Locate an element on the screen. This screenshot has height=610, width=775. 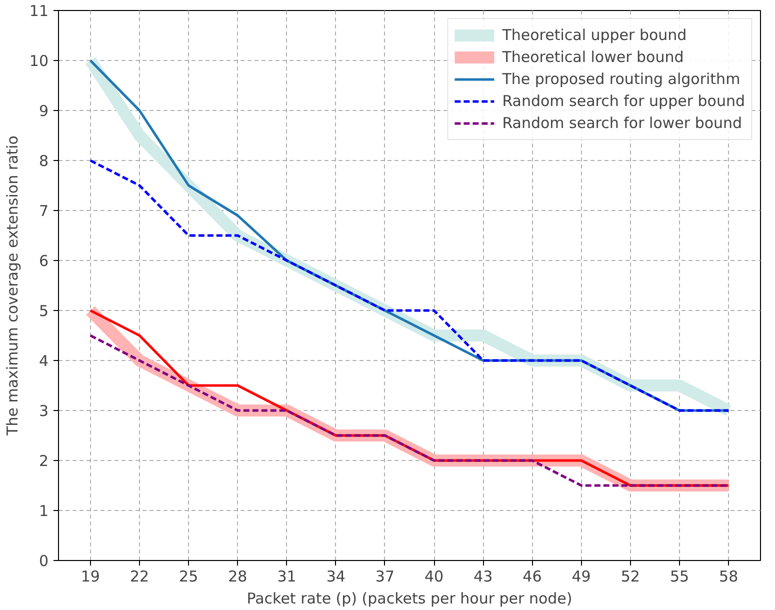
x-tick-label: 31 is located at coordinates (286, 577).